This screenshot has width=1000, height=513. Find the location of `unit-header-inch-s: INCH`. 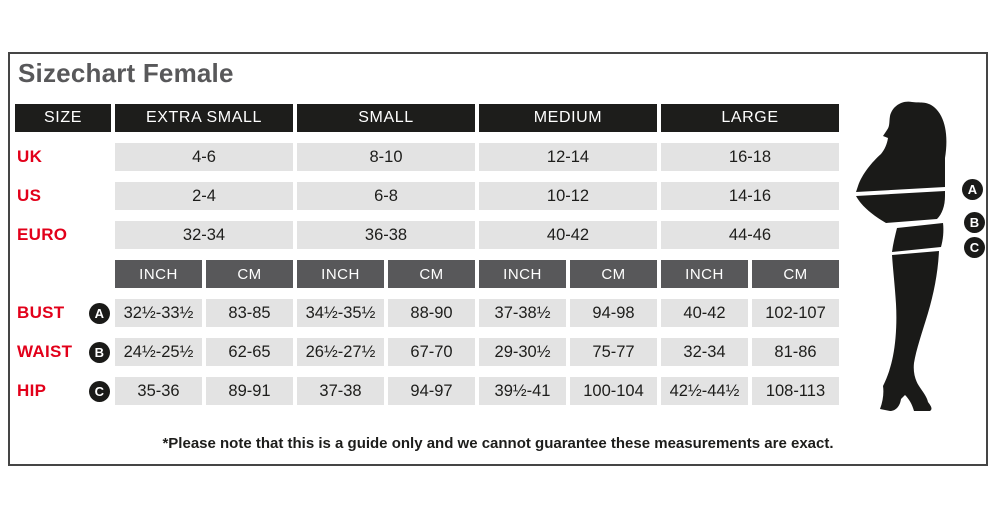

unit-header-inch-s: INCH is located at coordinates (340, 274).